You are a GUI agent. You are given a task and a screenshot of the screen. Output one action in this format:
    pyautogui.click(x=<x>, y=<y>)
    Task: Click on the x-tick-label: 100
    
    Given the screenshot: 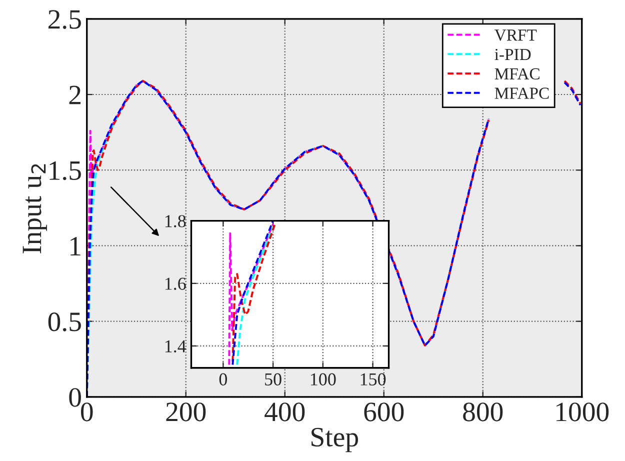 What is the action you would take?
    pyautogui.click(x=323, y=379)
    